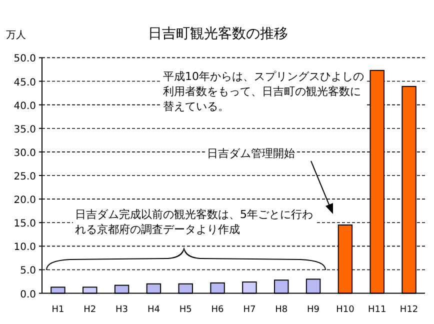  Describe the element at coordinates (263, 91) in the screenshot. I see `annotation: 平成10年からは、スプリングスひよしの利用者数をもって、日吉町の観光客数に替えている。` at that location.